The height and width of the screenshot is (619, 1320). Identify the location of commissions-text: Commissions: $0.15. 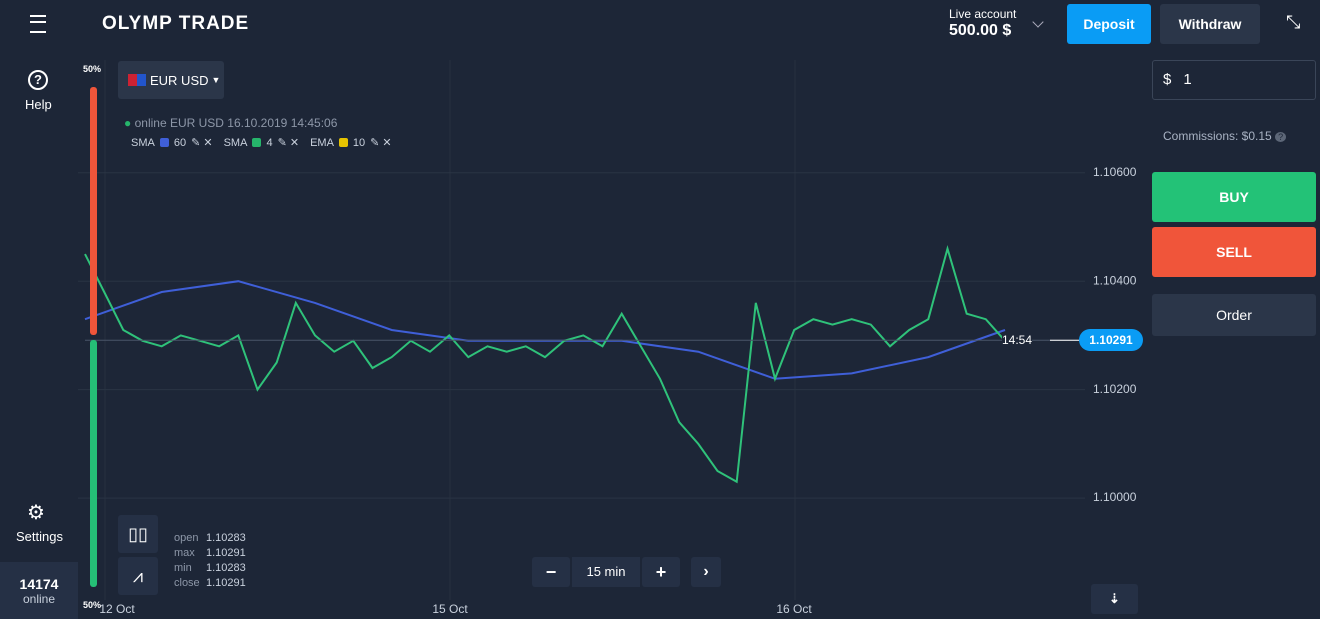
(1217, 136).